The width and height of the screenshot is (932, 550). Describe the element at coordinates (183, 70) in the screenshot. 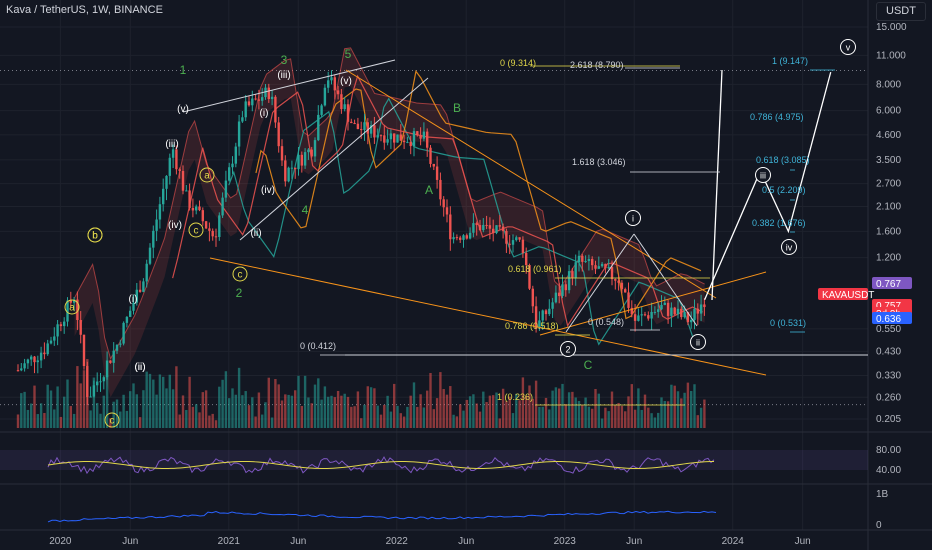

I see `wave-label-green: 1` at that location.